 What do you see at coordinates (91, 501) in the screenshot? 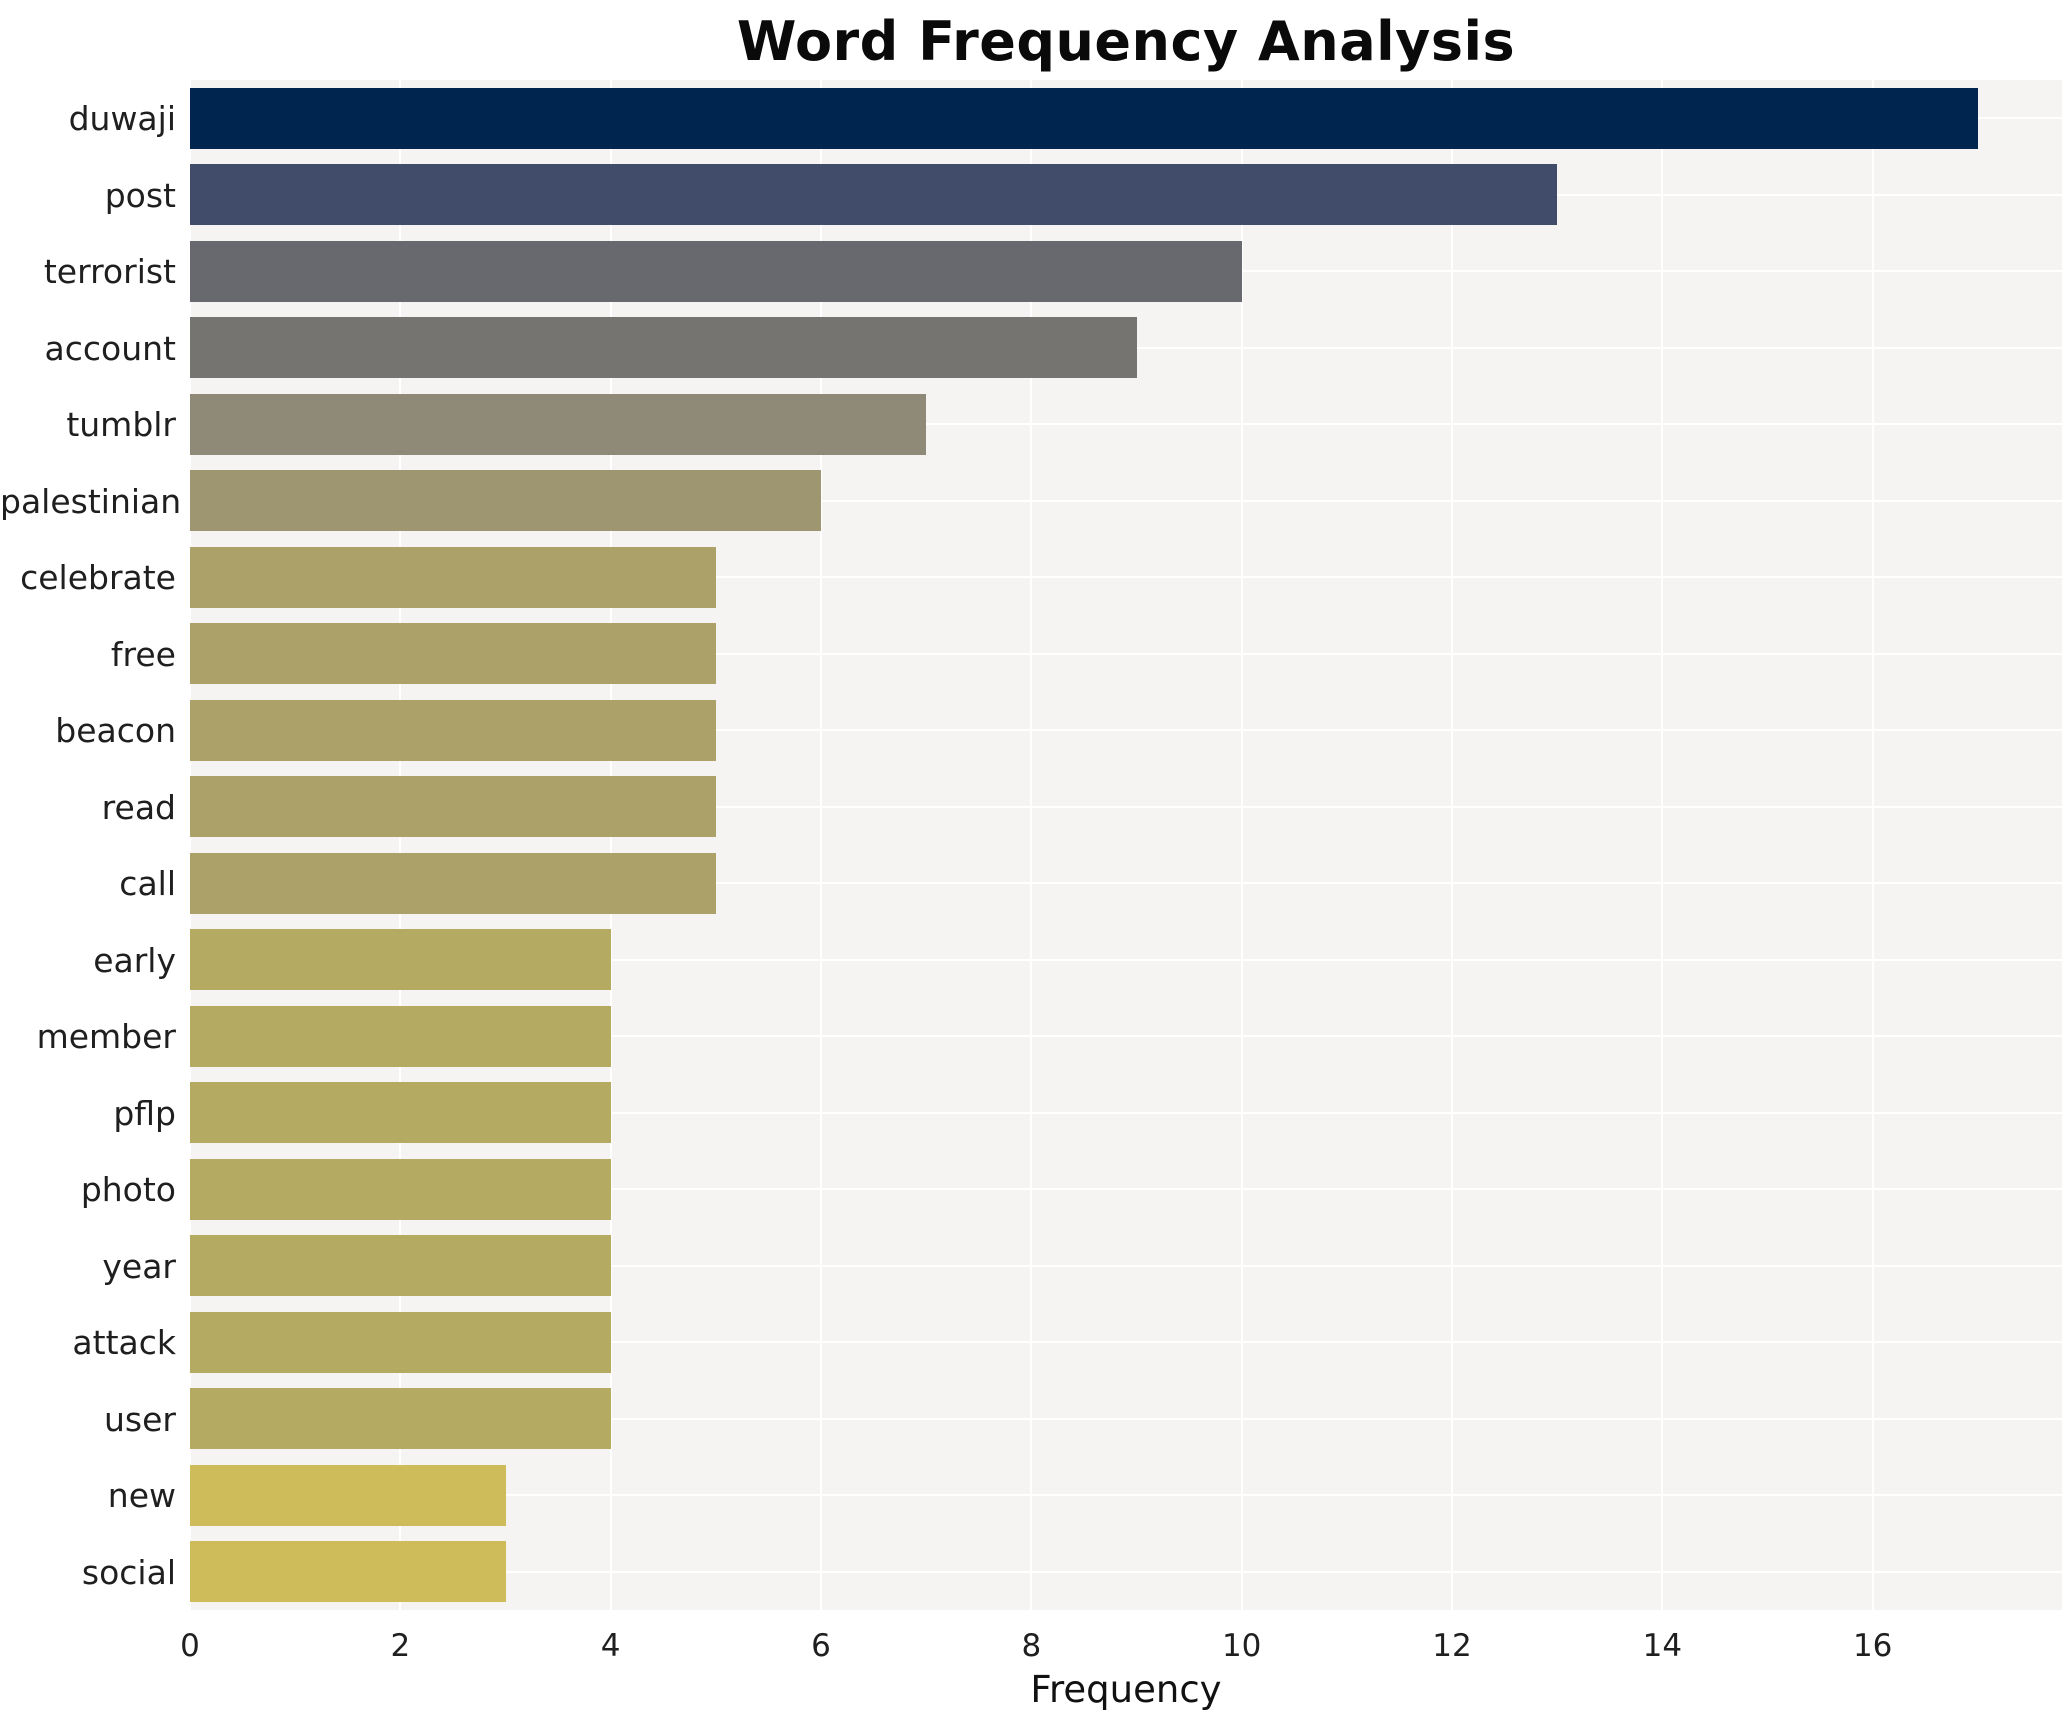
I see `y-tick-label-palestinian: palestinian` at bounding box center [91, 501].